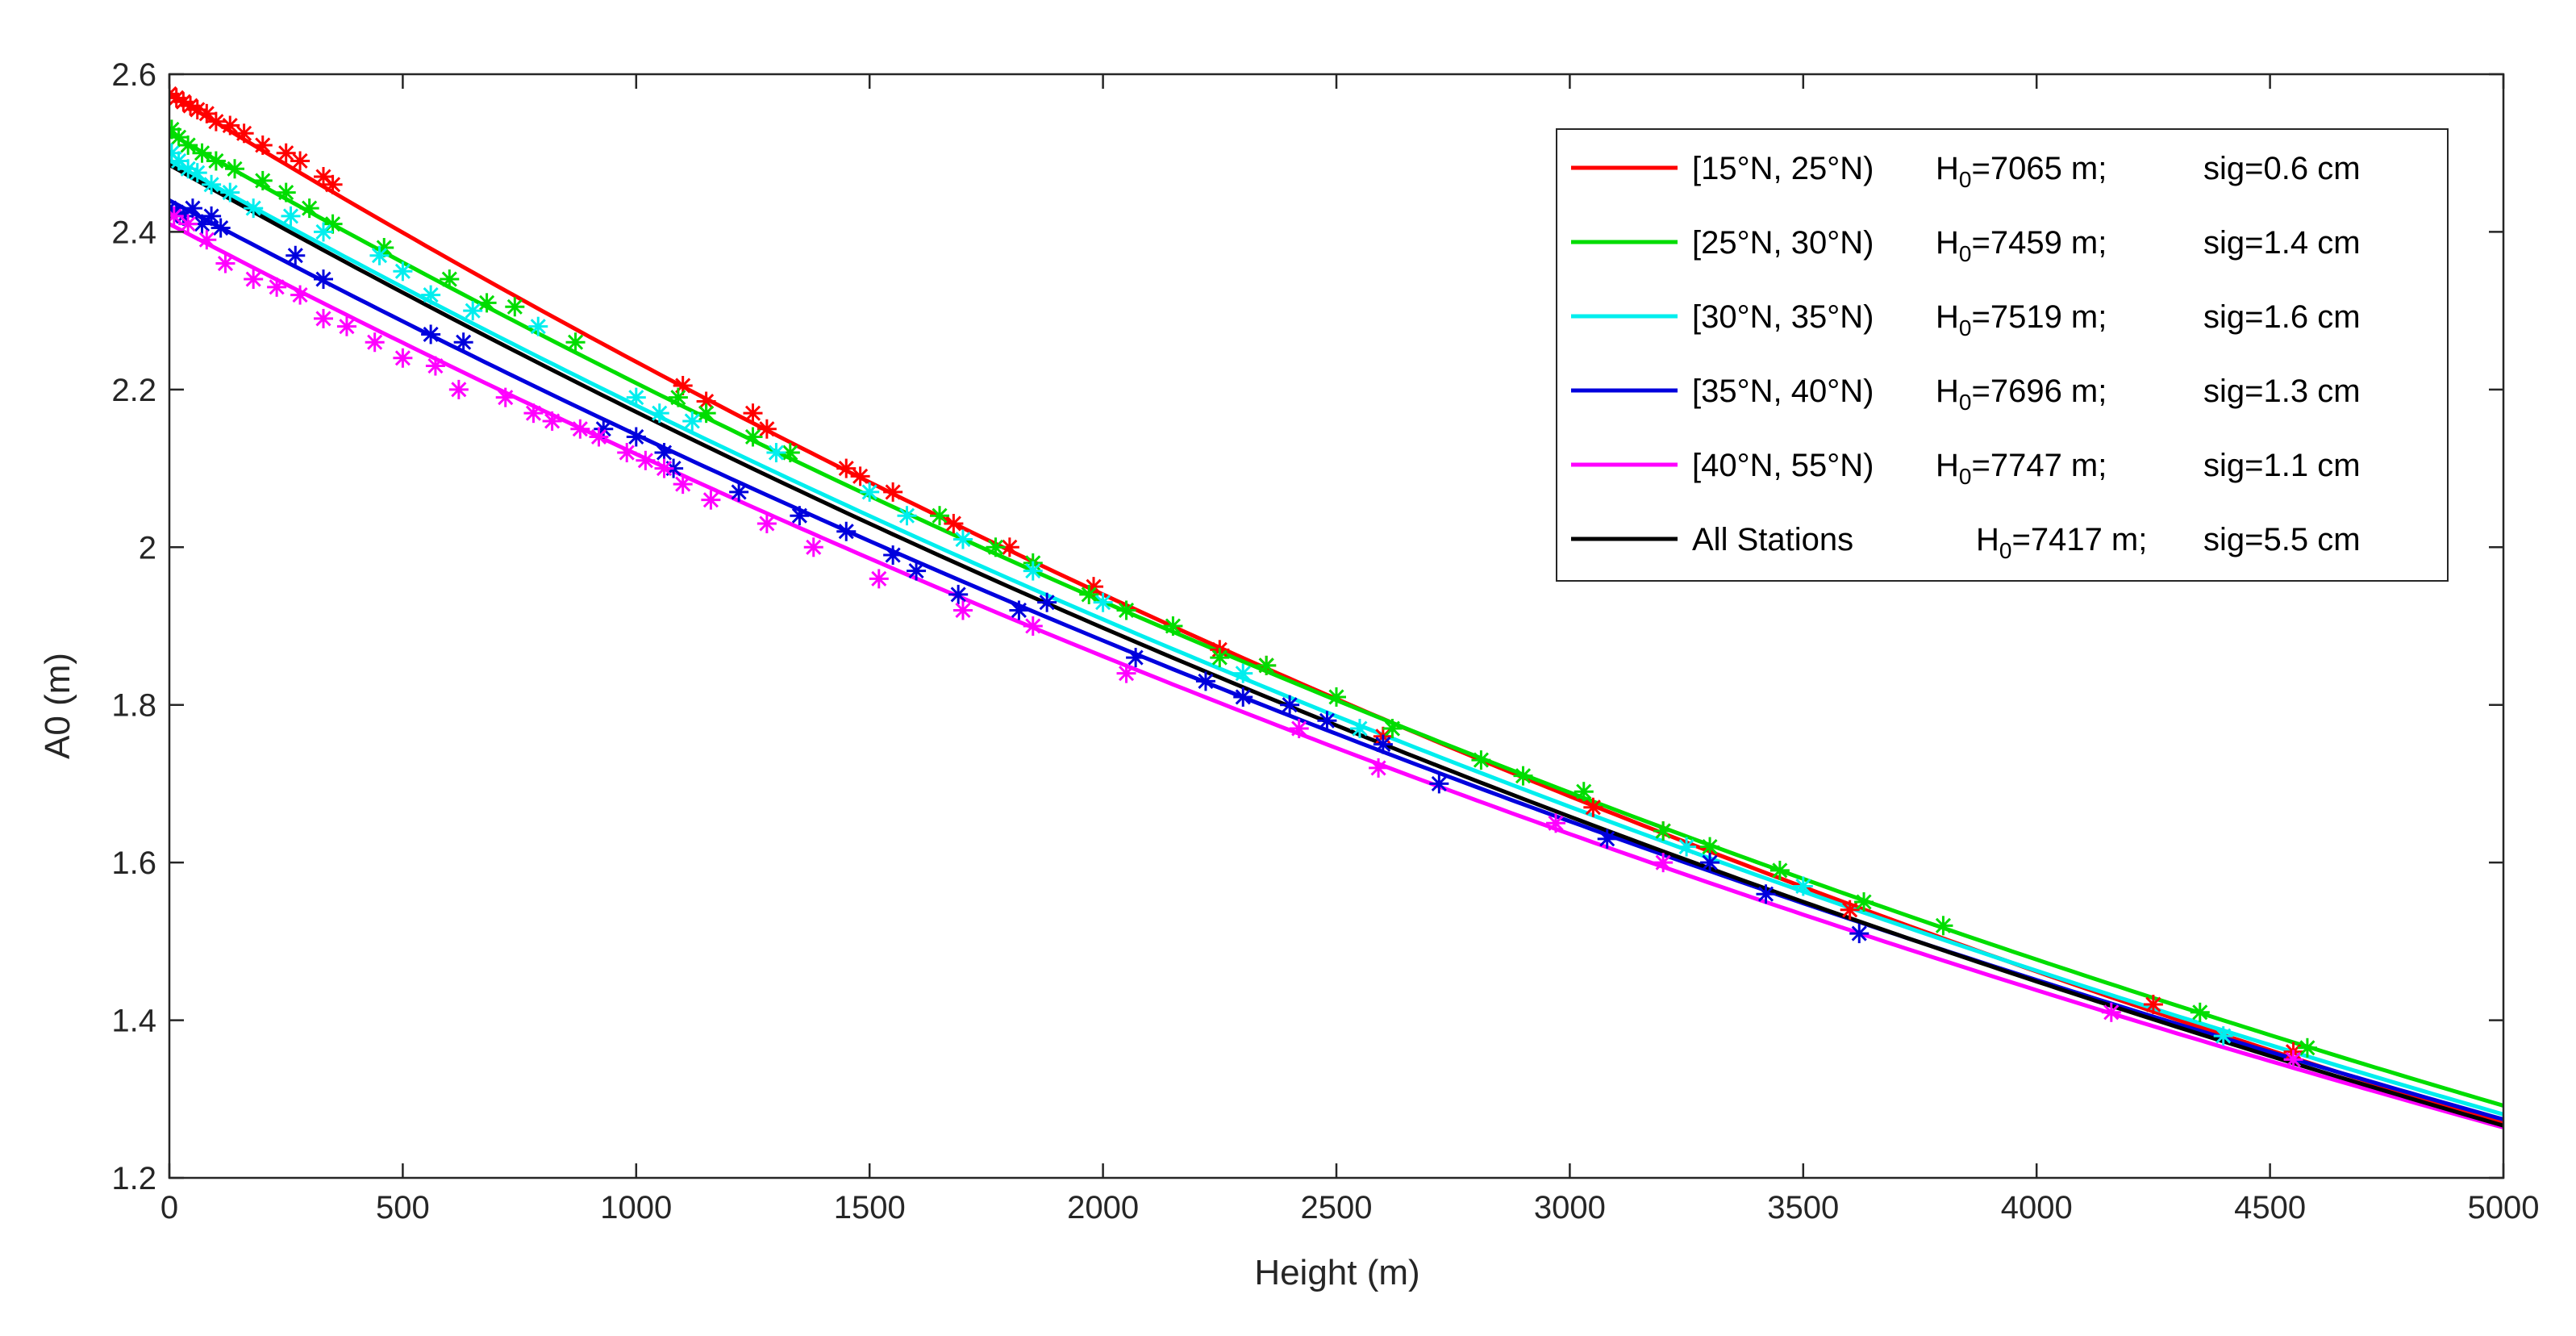 This screenshot has height=1336, width=2576. What do you see at coordinates (2504, 1207) in the screenshot?
I see `x-tick-label: 5000` at bounding box center [2504, 1207].